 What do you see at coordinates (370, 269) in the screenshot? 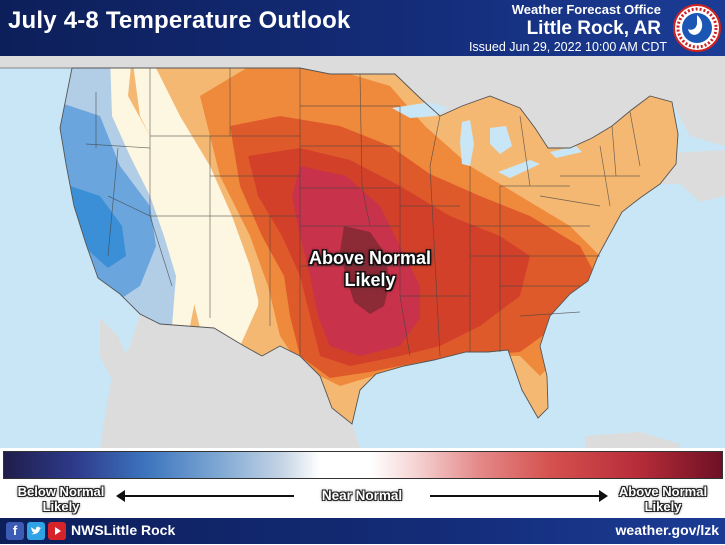
I see `outlook-region-label: Above Normal Likely` at bounding box center [370, 269].